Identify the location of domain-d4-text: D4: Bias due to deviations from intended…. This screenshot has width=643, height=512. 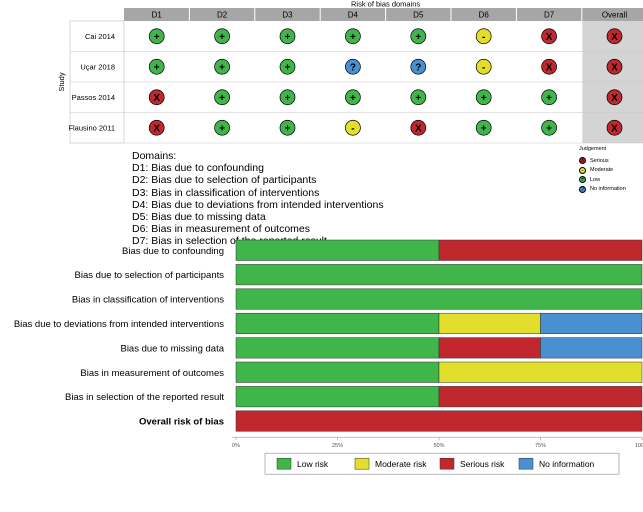
(258, 204).